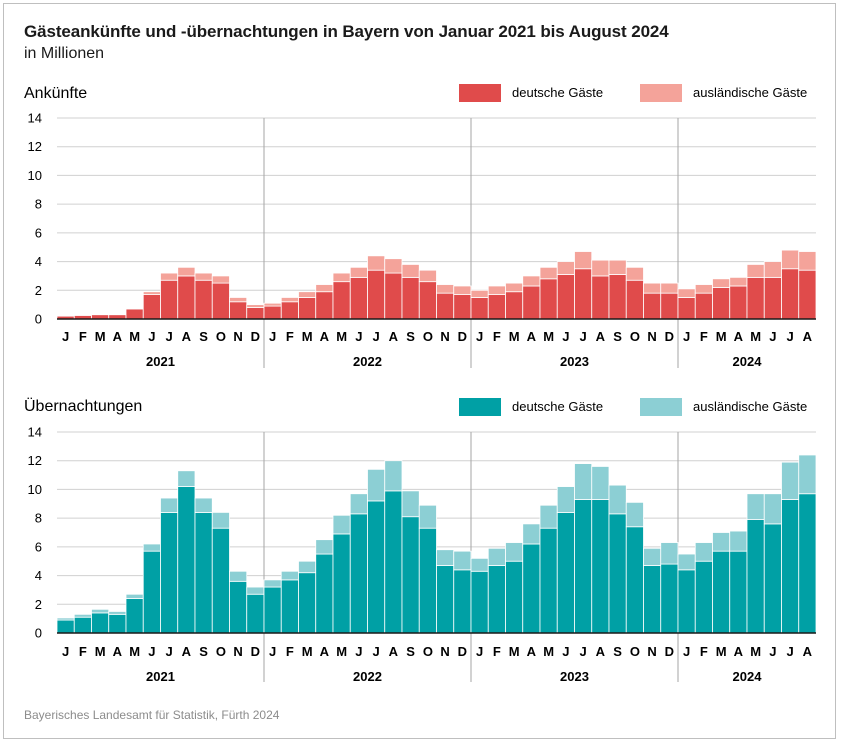 The width and height of the screenshot is (841, 744). What do you see at coordinates (35, 146) in the screenshot?
I see `y-tick-label: 12` at bounding box center [35, 146].